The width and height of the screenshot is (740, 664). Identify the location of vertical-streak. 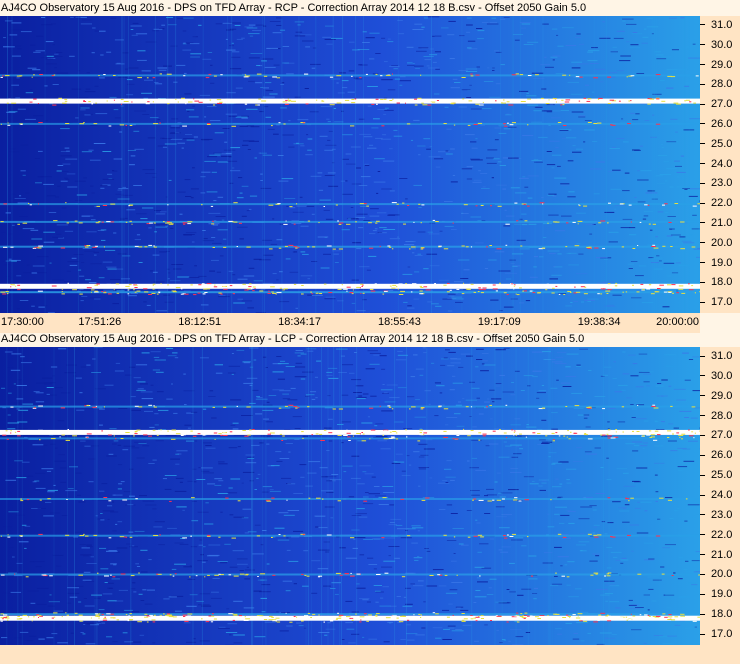
(655, 164).